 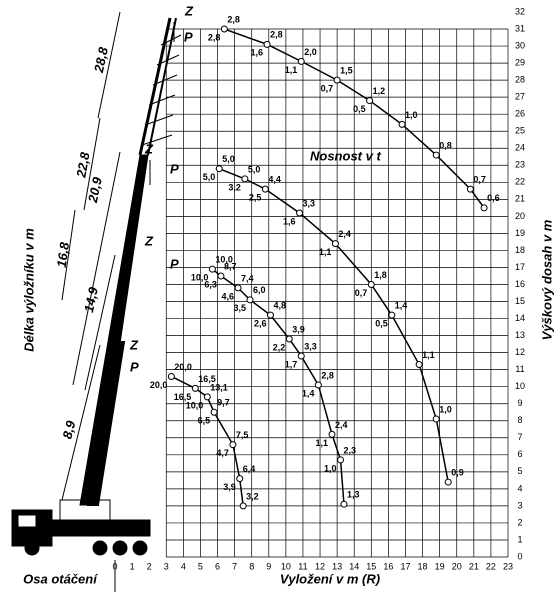 I want to click on lower-label: 5,0, so click(x=209, y=177).